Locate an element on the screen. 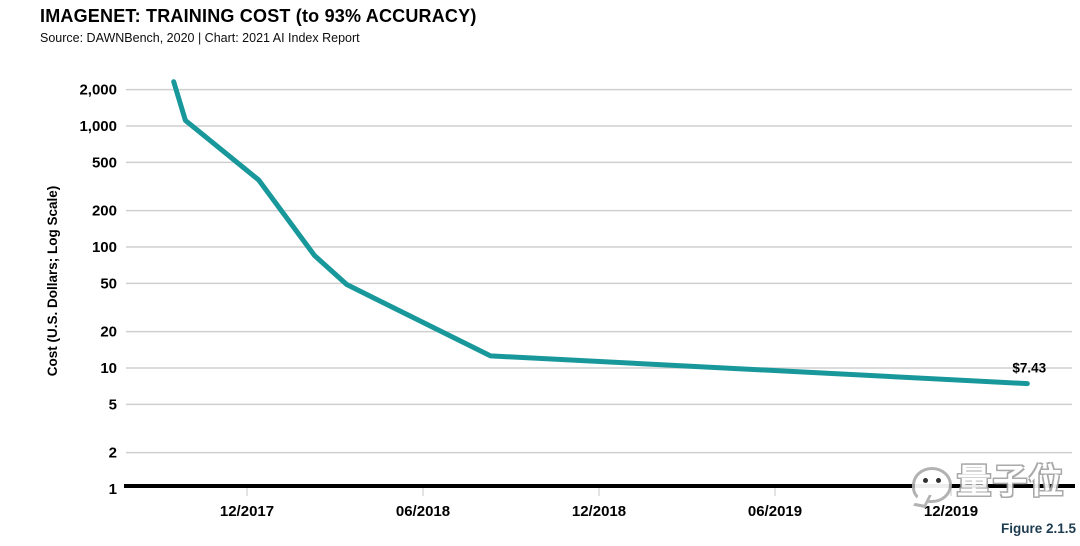 The image size is (1080, 546). x-tick-label: 06/2018 is located at coordinates (423, 511).